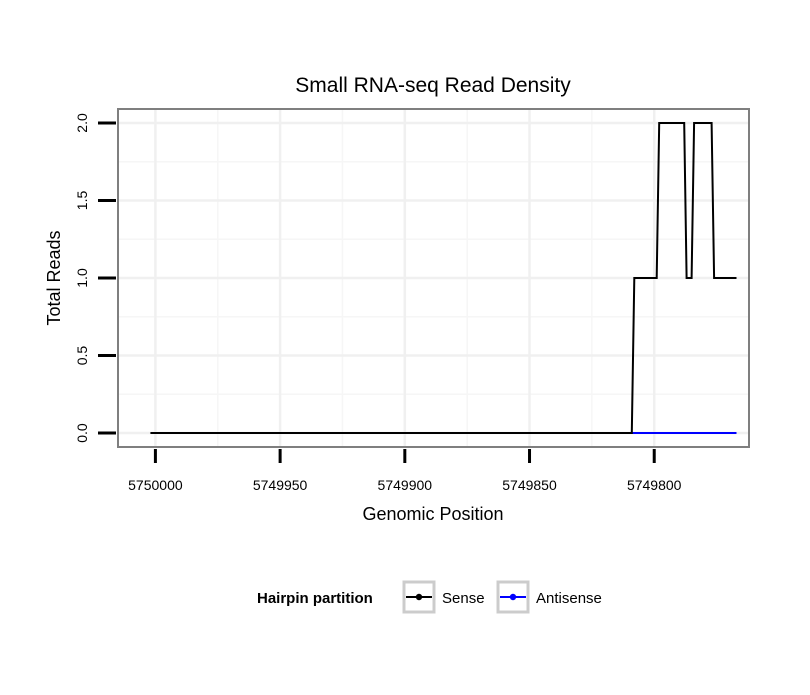 Image resolution: width=810 pixels, height=695 pixels. I want to click on legend-label-antisense: Antisense, so click(569, 598).